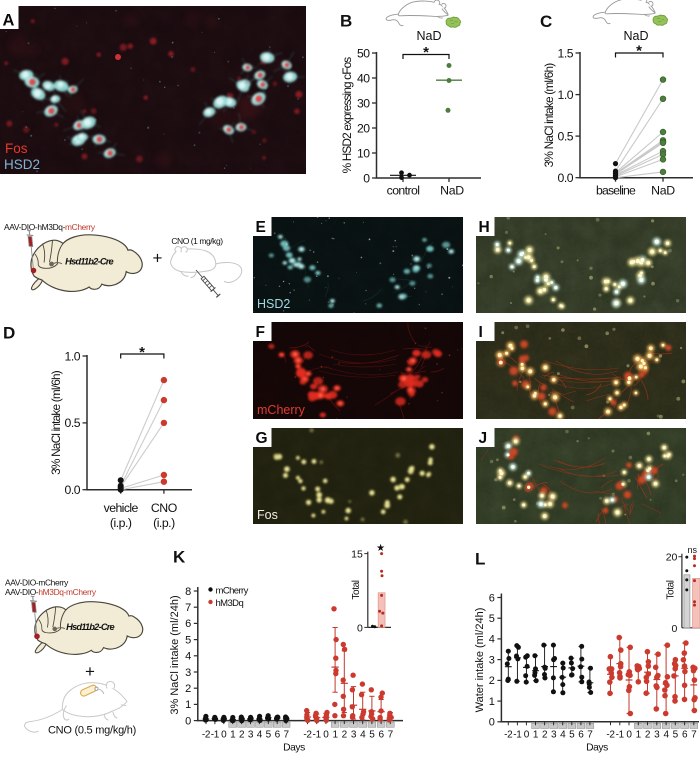 Image resolution: width=700 pixels, height=758 pixels. Describe the element at coordinates (347, 115) in the screenshot. I see `svg-text: % HSD2 expressing cFos` at that location.